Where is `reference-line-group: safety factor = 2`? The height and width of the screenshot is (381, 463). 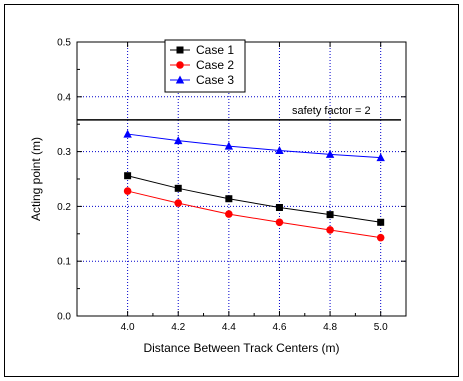
reference-line-group: safety factor = 2 is located at coordinates (239, 113).